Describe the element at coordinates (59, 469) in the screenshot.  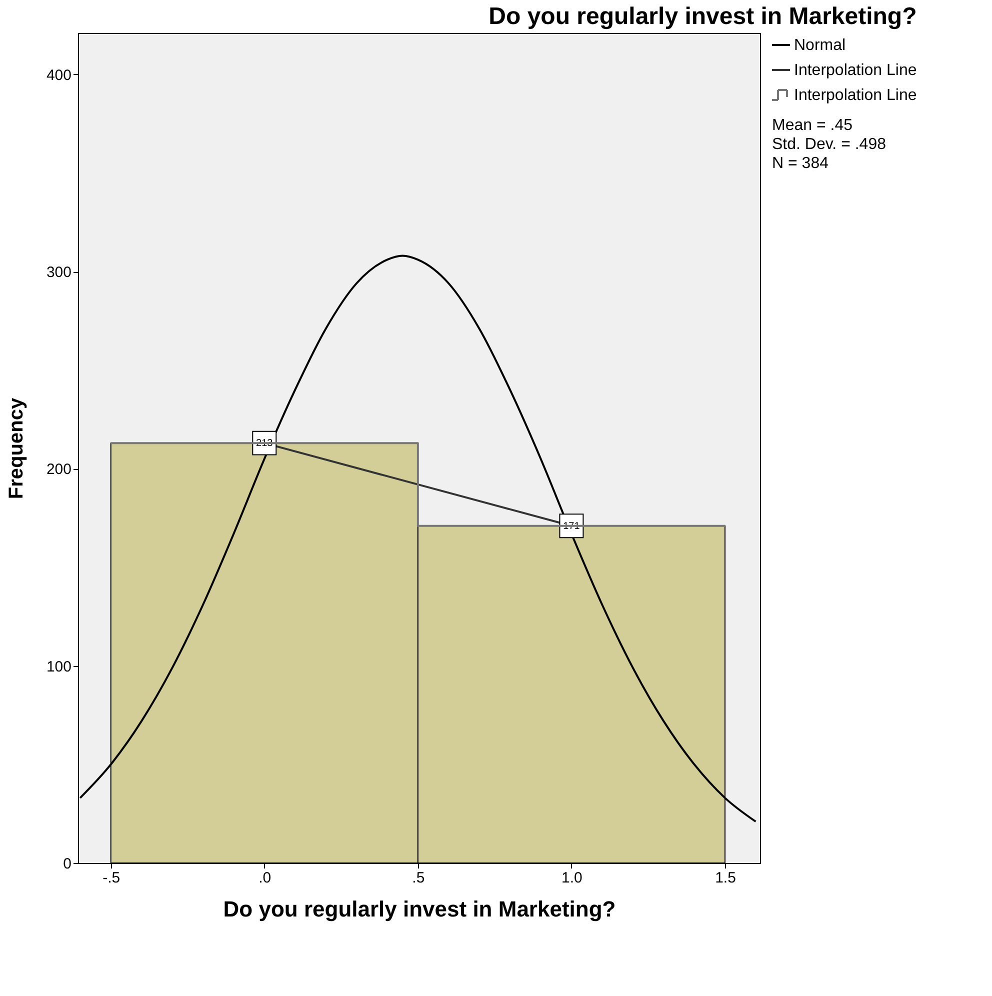
I see `y-tick-label: 200` at that location.